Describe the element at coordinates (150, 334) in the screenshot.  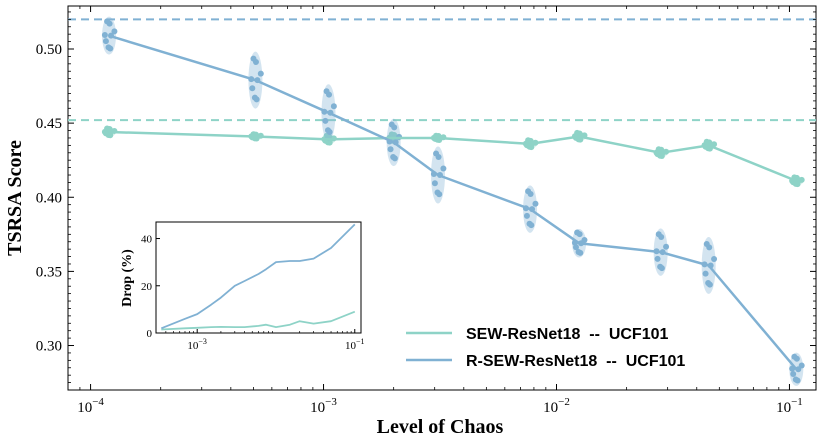
I see `inset-y-tick-label: 0` at that location.